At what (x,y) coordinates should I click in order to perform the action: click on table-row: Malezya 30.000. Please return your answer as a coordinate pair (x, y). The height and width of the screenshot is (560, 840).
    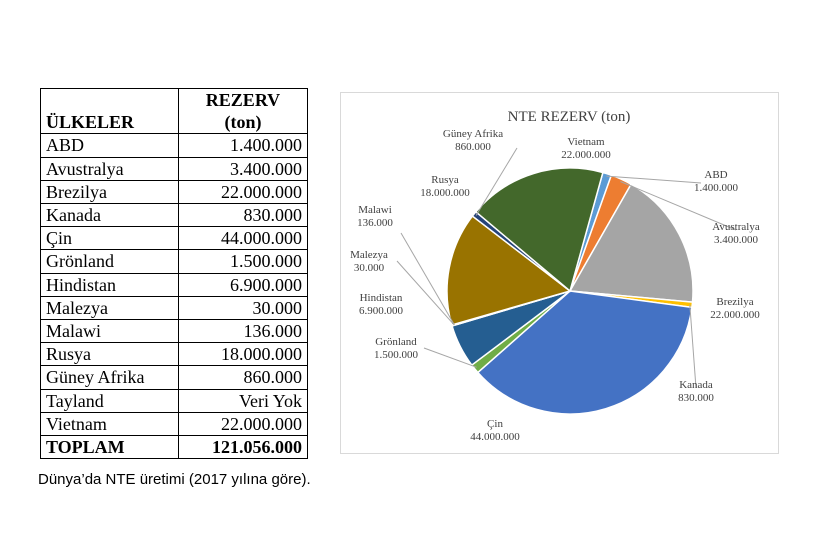
    Looking at the image, I should click on (174, 308).